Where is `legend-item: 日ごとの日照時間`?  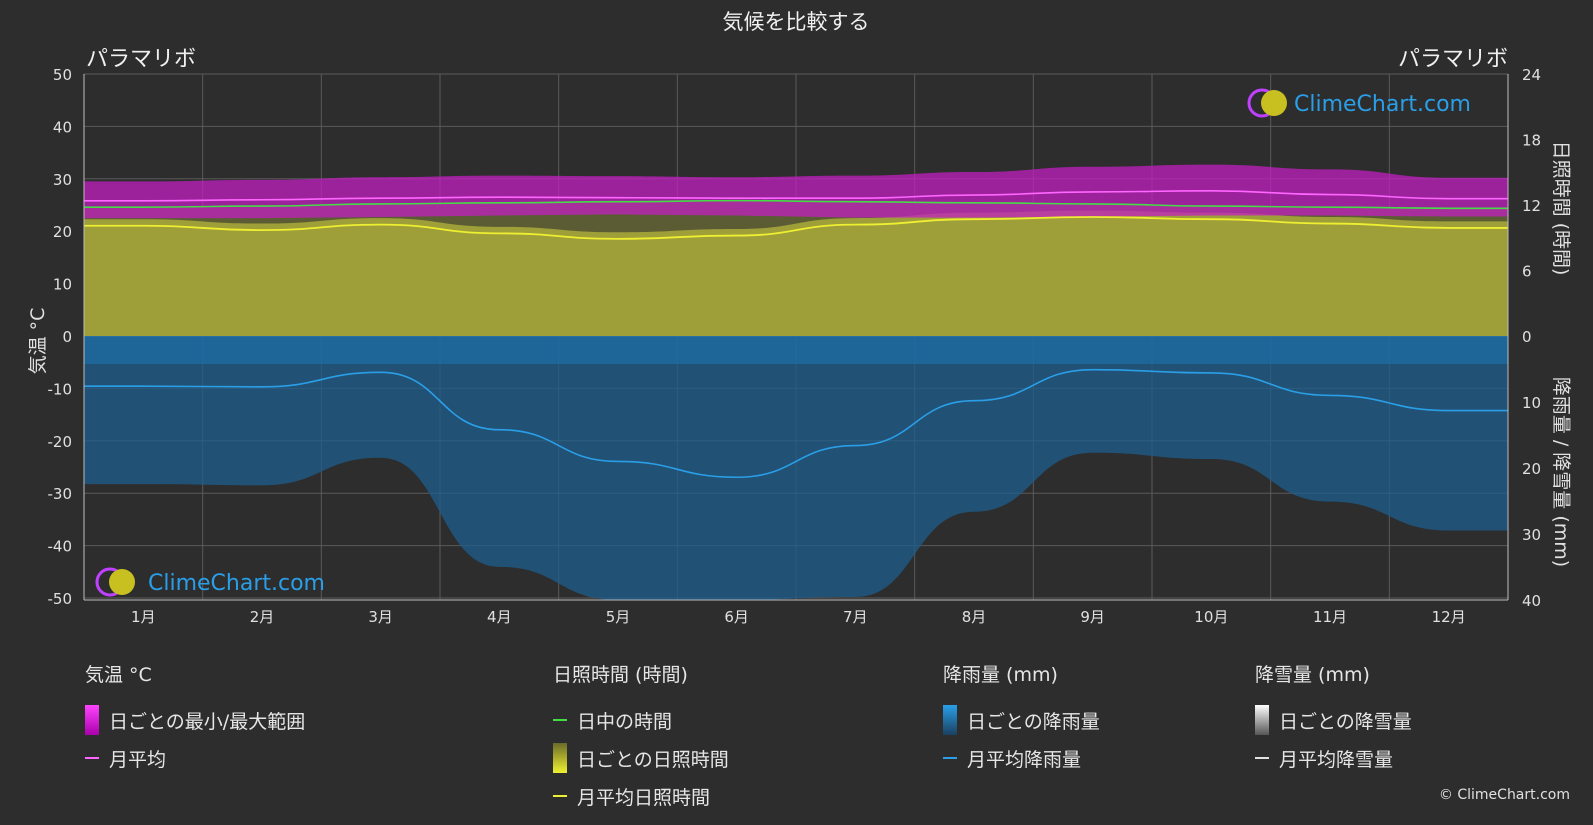
legend-item: 日ごとの日照時間 is located at coordinates (641, 758).